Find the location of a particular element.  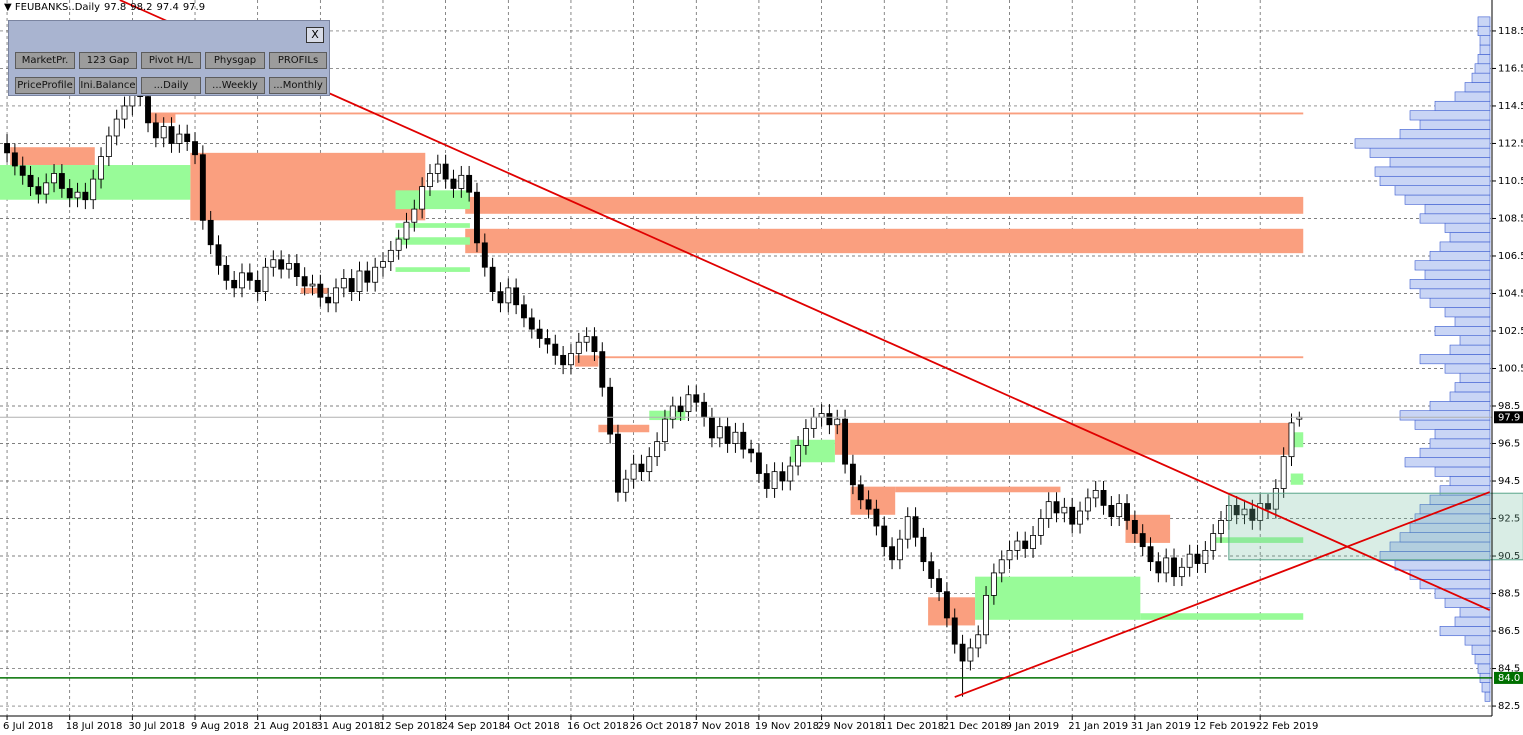

x-tick-label: 31 Aug 2018 is located at coordinates (348, 726).